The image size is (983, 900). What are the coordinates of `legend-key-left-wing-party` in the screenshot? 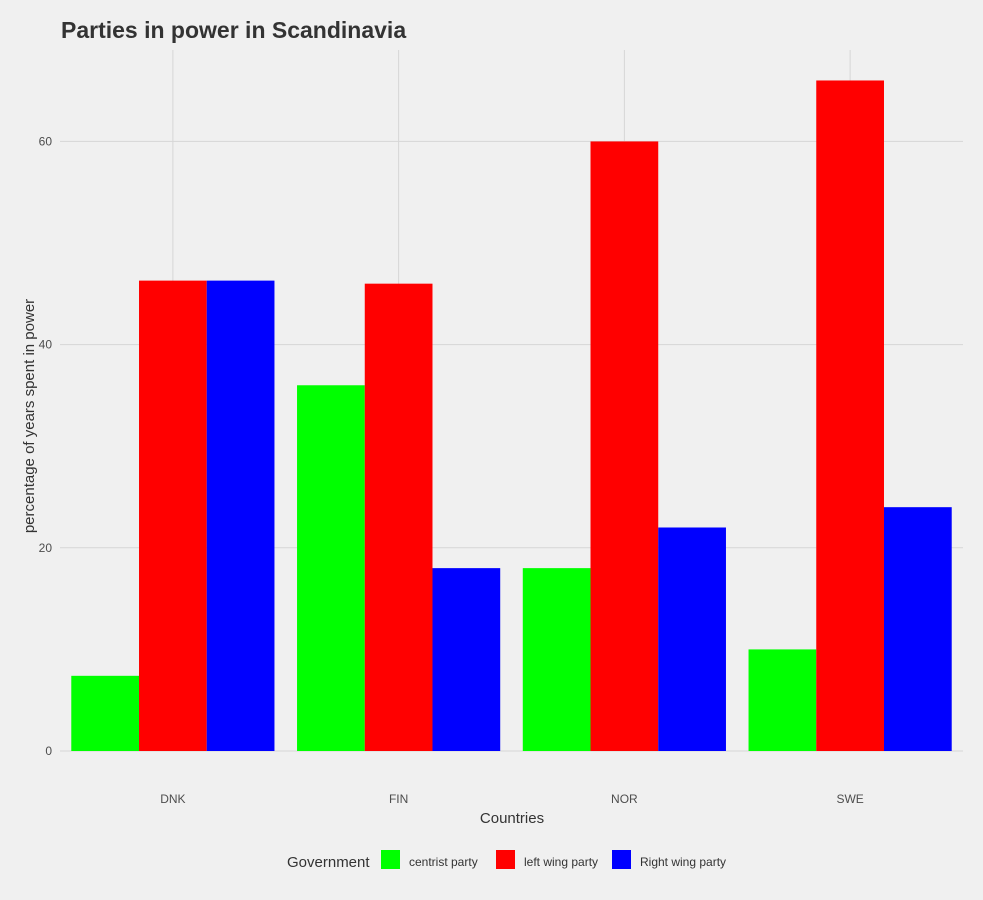 It's located at (505, 859).